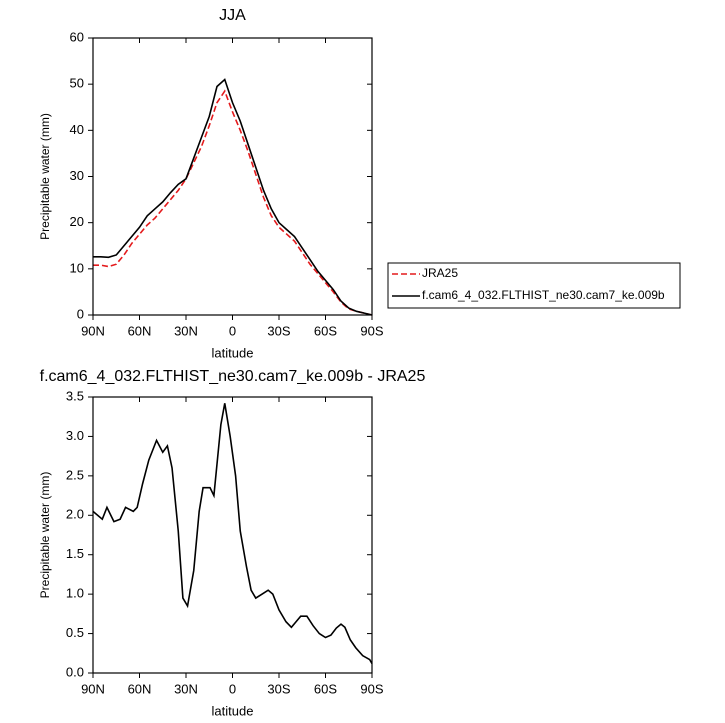  Describe the element at coordinates (77, 175) in the screenshot. I see `y-tick-label: 30` at that location.